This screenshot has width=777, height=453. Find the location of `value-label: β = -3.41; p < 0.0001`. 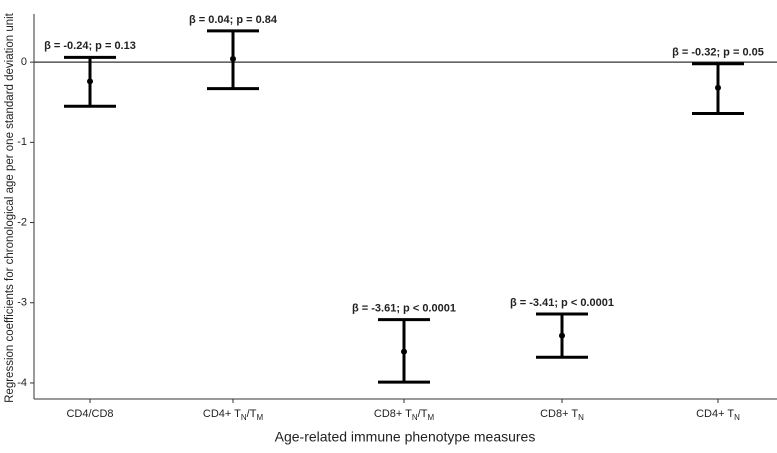

value-label: β = -3.41; p < 0.0001 is located at coordinates (562, 303).